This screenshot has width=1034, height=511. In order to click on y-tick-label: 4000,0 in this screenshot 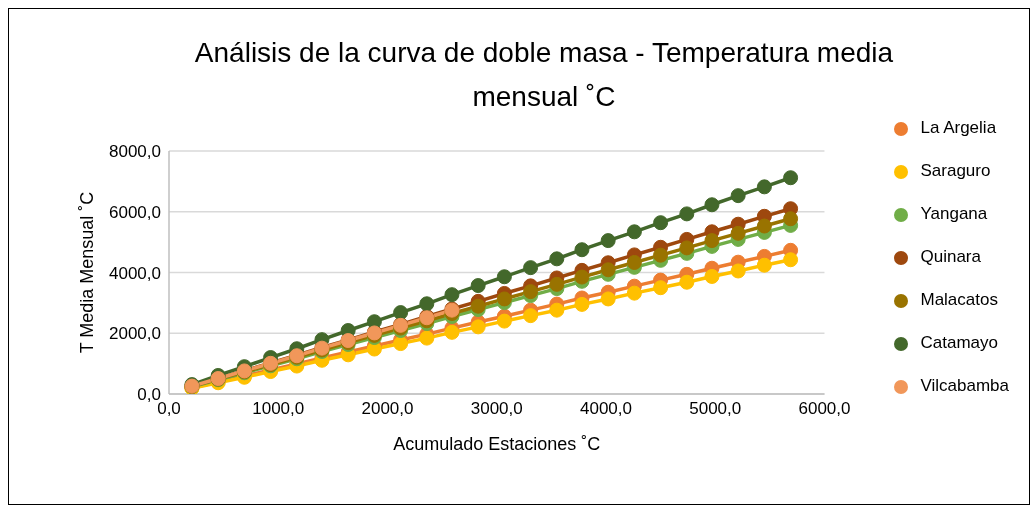, I will do `click(135, 273)`.